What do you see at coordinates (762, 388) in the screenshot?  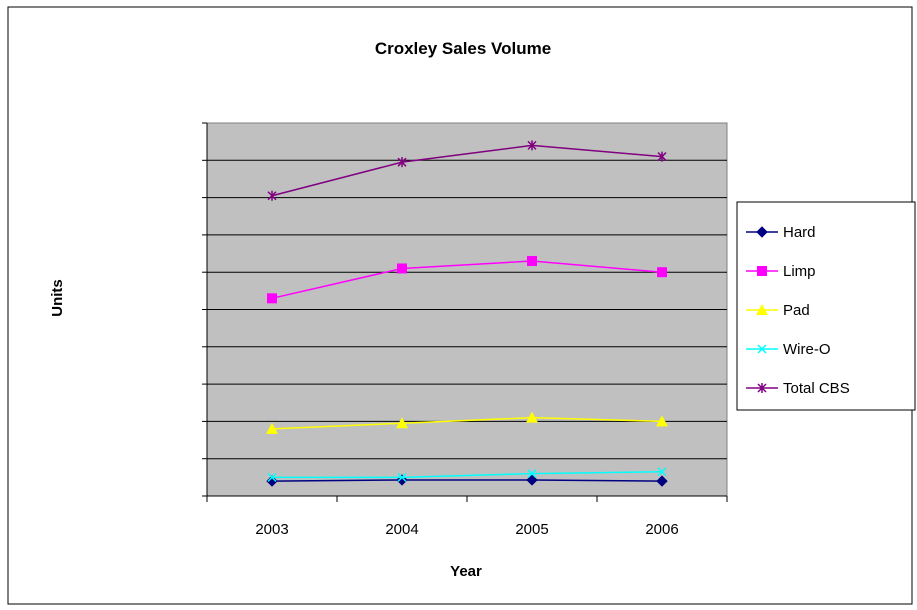 I see `legend-marker-total-cbs` at bounding box center [762, 388].